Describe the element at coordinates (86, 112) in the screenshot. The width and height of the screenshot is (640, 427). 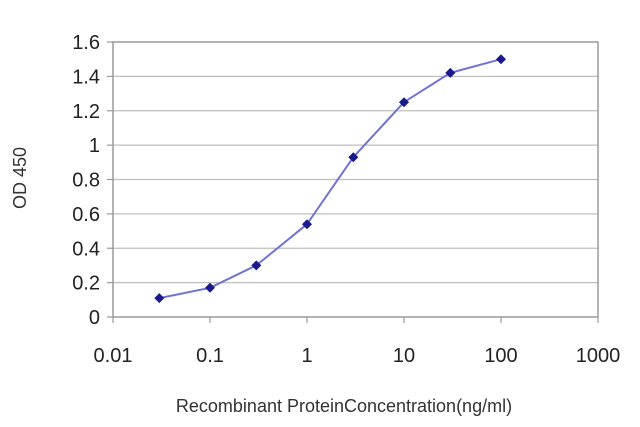
I see `y-tick-label: 1.2` at that location.